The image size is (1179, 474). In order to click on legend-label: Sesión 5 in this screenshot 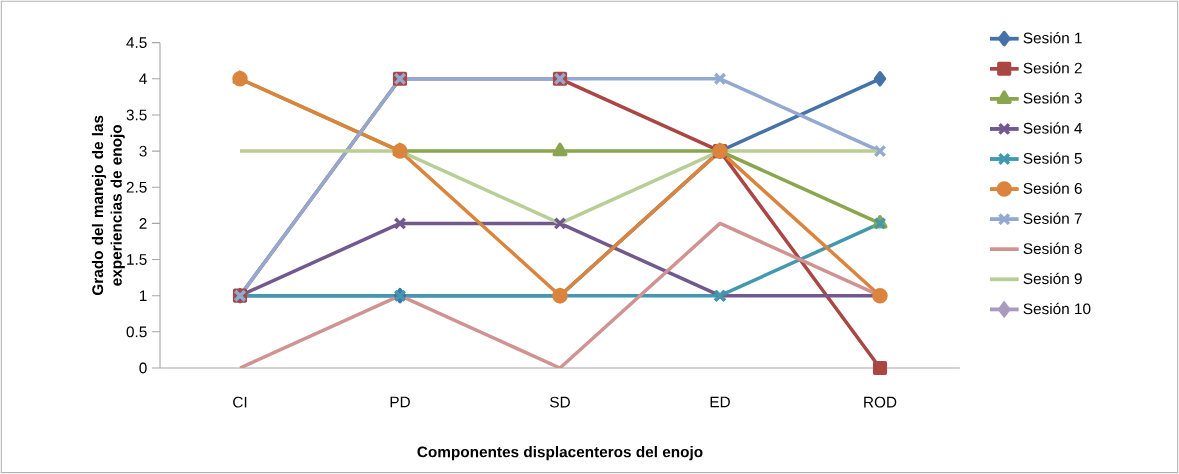, I will do `click(1052, 158)`.